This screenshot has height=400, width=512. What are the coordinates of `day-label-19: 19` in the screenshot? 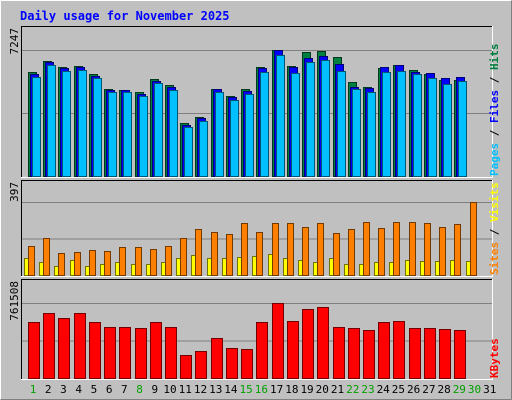 It's located at (306, 389).